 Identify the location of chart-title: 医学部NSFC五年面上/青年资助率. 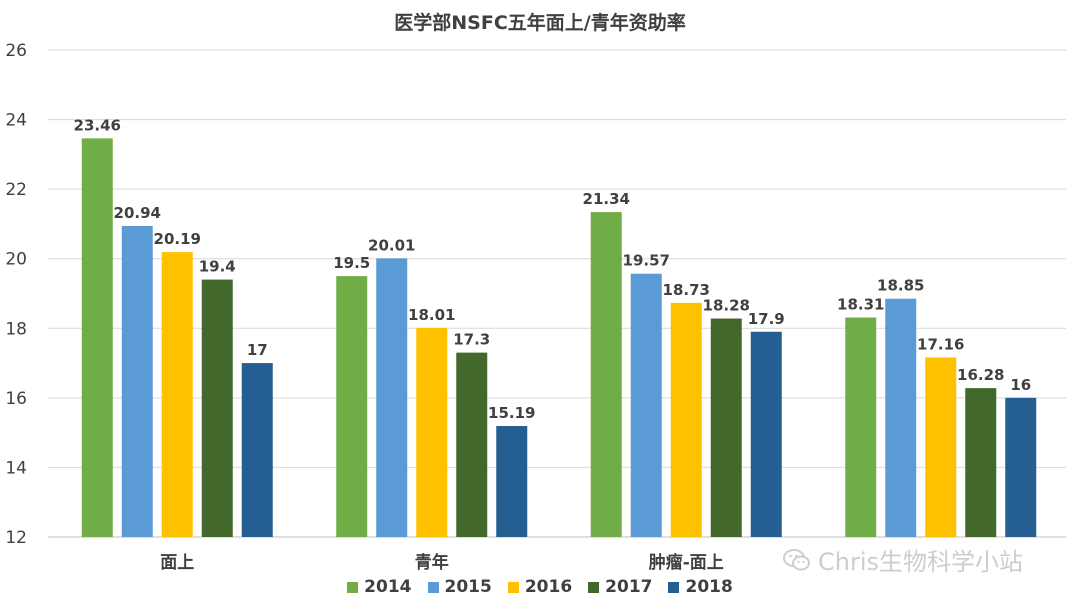
(540, 23).